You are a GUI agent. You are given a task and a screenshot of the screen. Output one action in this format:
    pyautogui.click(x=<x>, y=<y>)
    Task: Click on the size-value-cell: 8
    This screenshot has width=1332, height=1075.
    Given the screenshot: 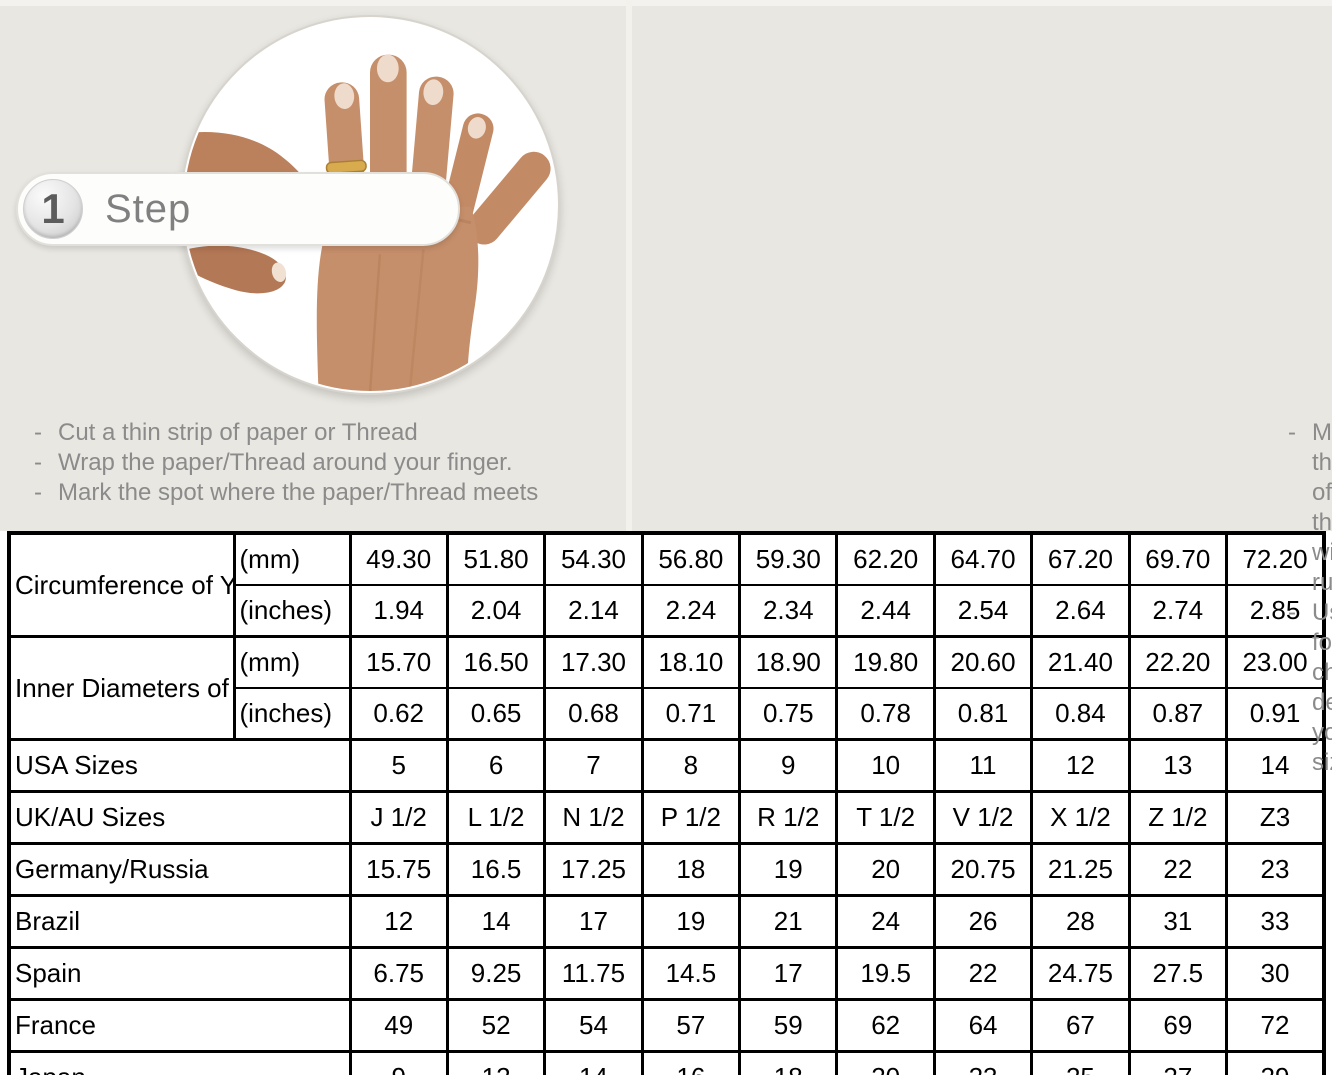 What is the action you would take?
    pyautogui.click(x=691, y=765)
    